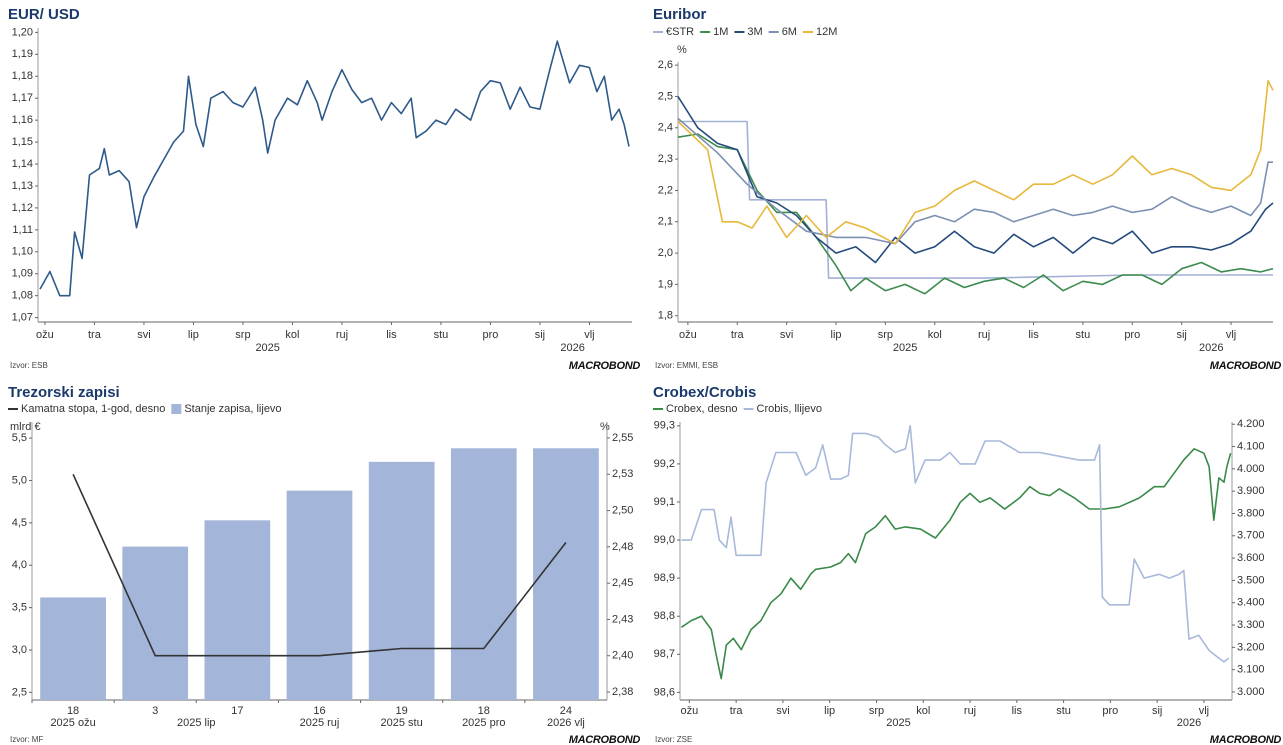 The width and height of the screenshot is (1283, 745). I want to click on y-tick-label: 1,16, so click(22, 120).